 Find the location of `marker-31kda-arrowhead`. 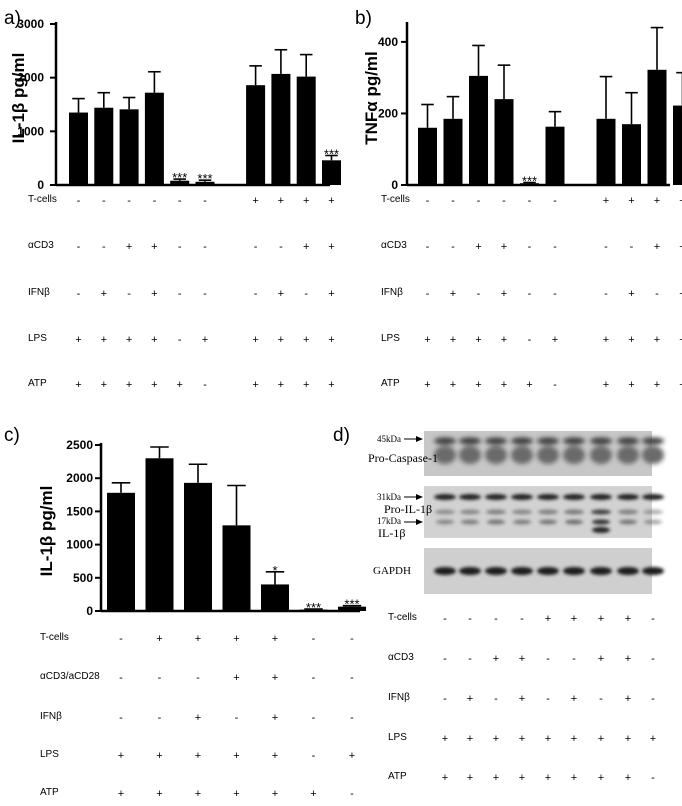

marker-31kda-arrowhead is located at coordinates (419, 497).